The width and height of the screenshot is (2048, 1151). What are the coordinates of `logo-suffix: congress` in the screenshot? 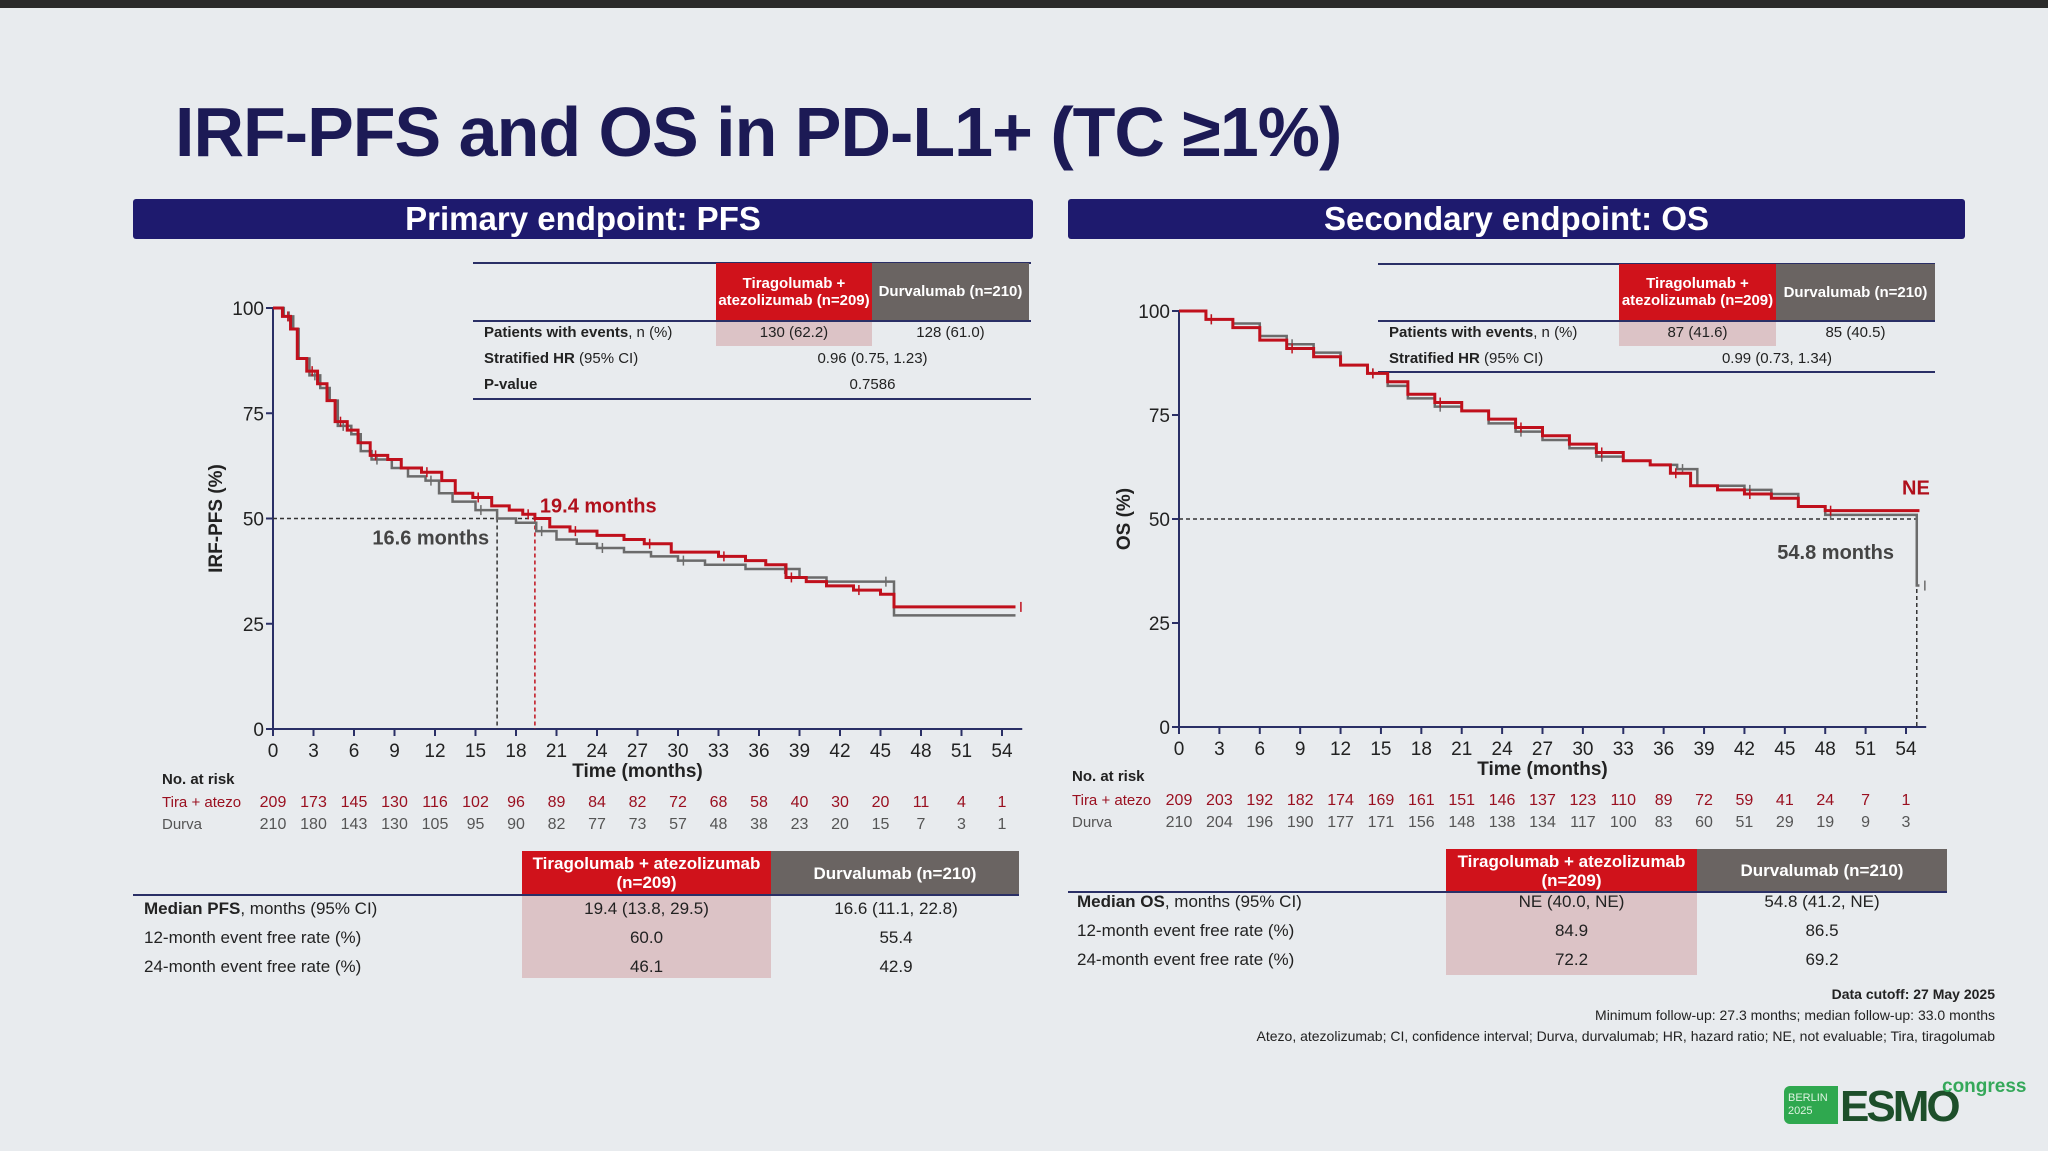 It's located at (1984, 1086).